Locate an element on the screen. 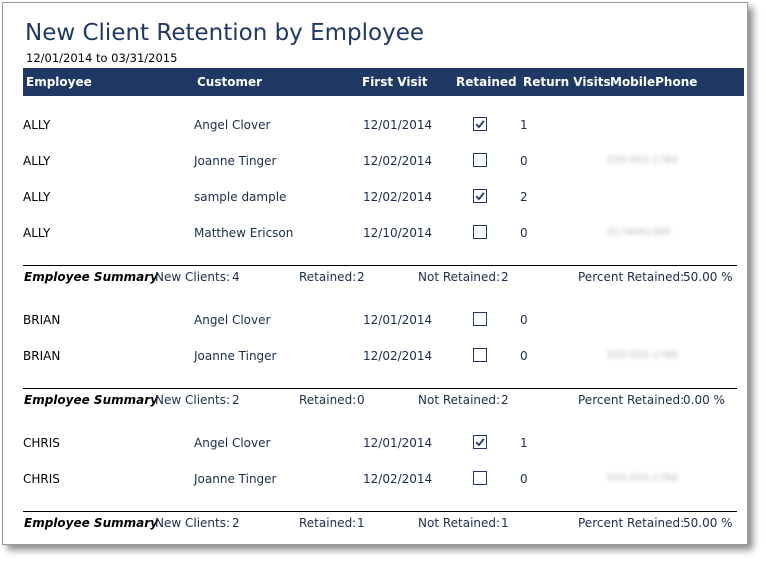  customer-cell: Matthew Ericson is located at coordinates (244, 233).